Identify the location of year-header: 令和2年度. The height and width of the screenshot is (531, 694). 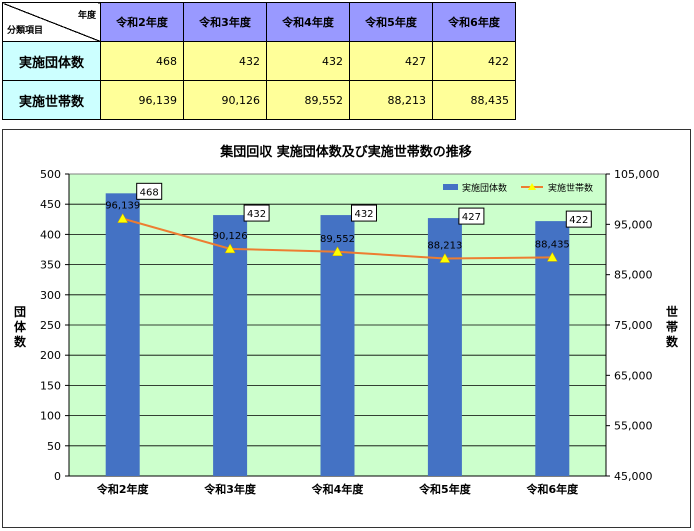
(142, 22).